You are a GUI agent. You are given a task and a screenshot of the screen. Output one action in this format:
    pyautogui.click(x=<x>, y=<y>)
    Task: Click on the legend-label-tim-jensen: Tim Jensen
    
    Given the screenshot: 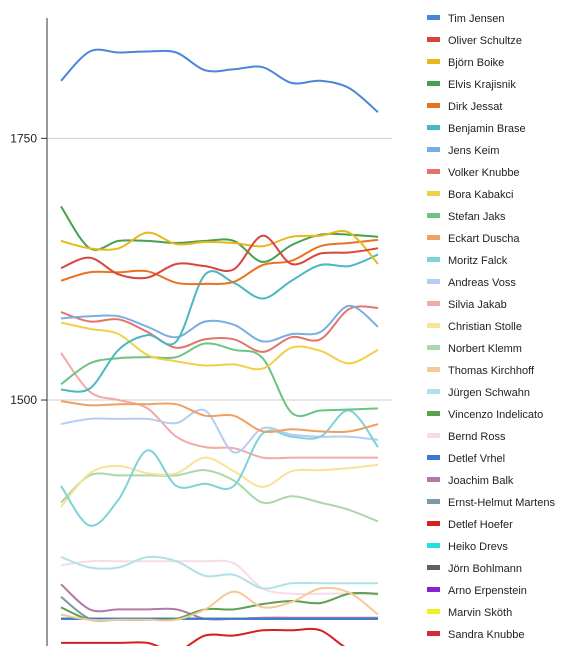 What is the action you would take?
    pyautogui.click(x=476, y=19)
    